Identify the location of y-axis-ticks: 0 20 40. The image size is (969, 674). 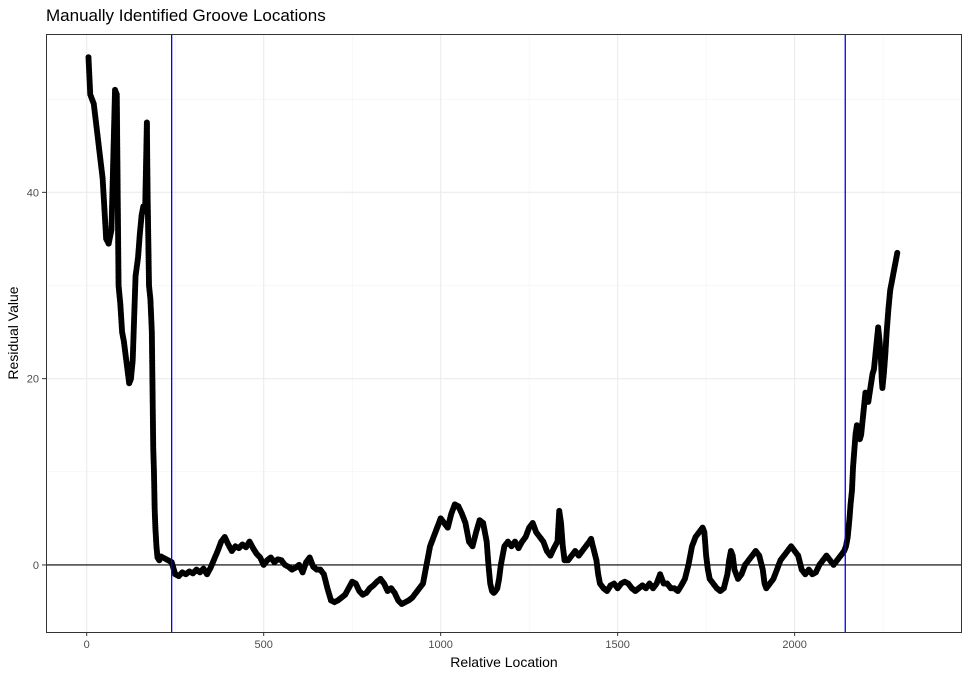
(36, 379).